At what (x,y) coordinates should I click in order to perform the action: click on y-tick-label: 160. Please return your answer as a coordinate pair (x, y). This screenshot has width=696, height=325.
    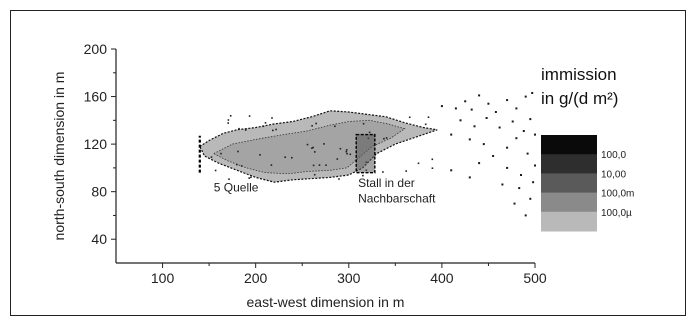
    Looking at the image, I should click on (96, 97).